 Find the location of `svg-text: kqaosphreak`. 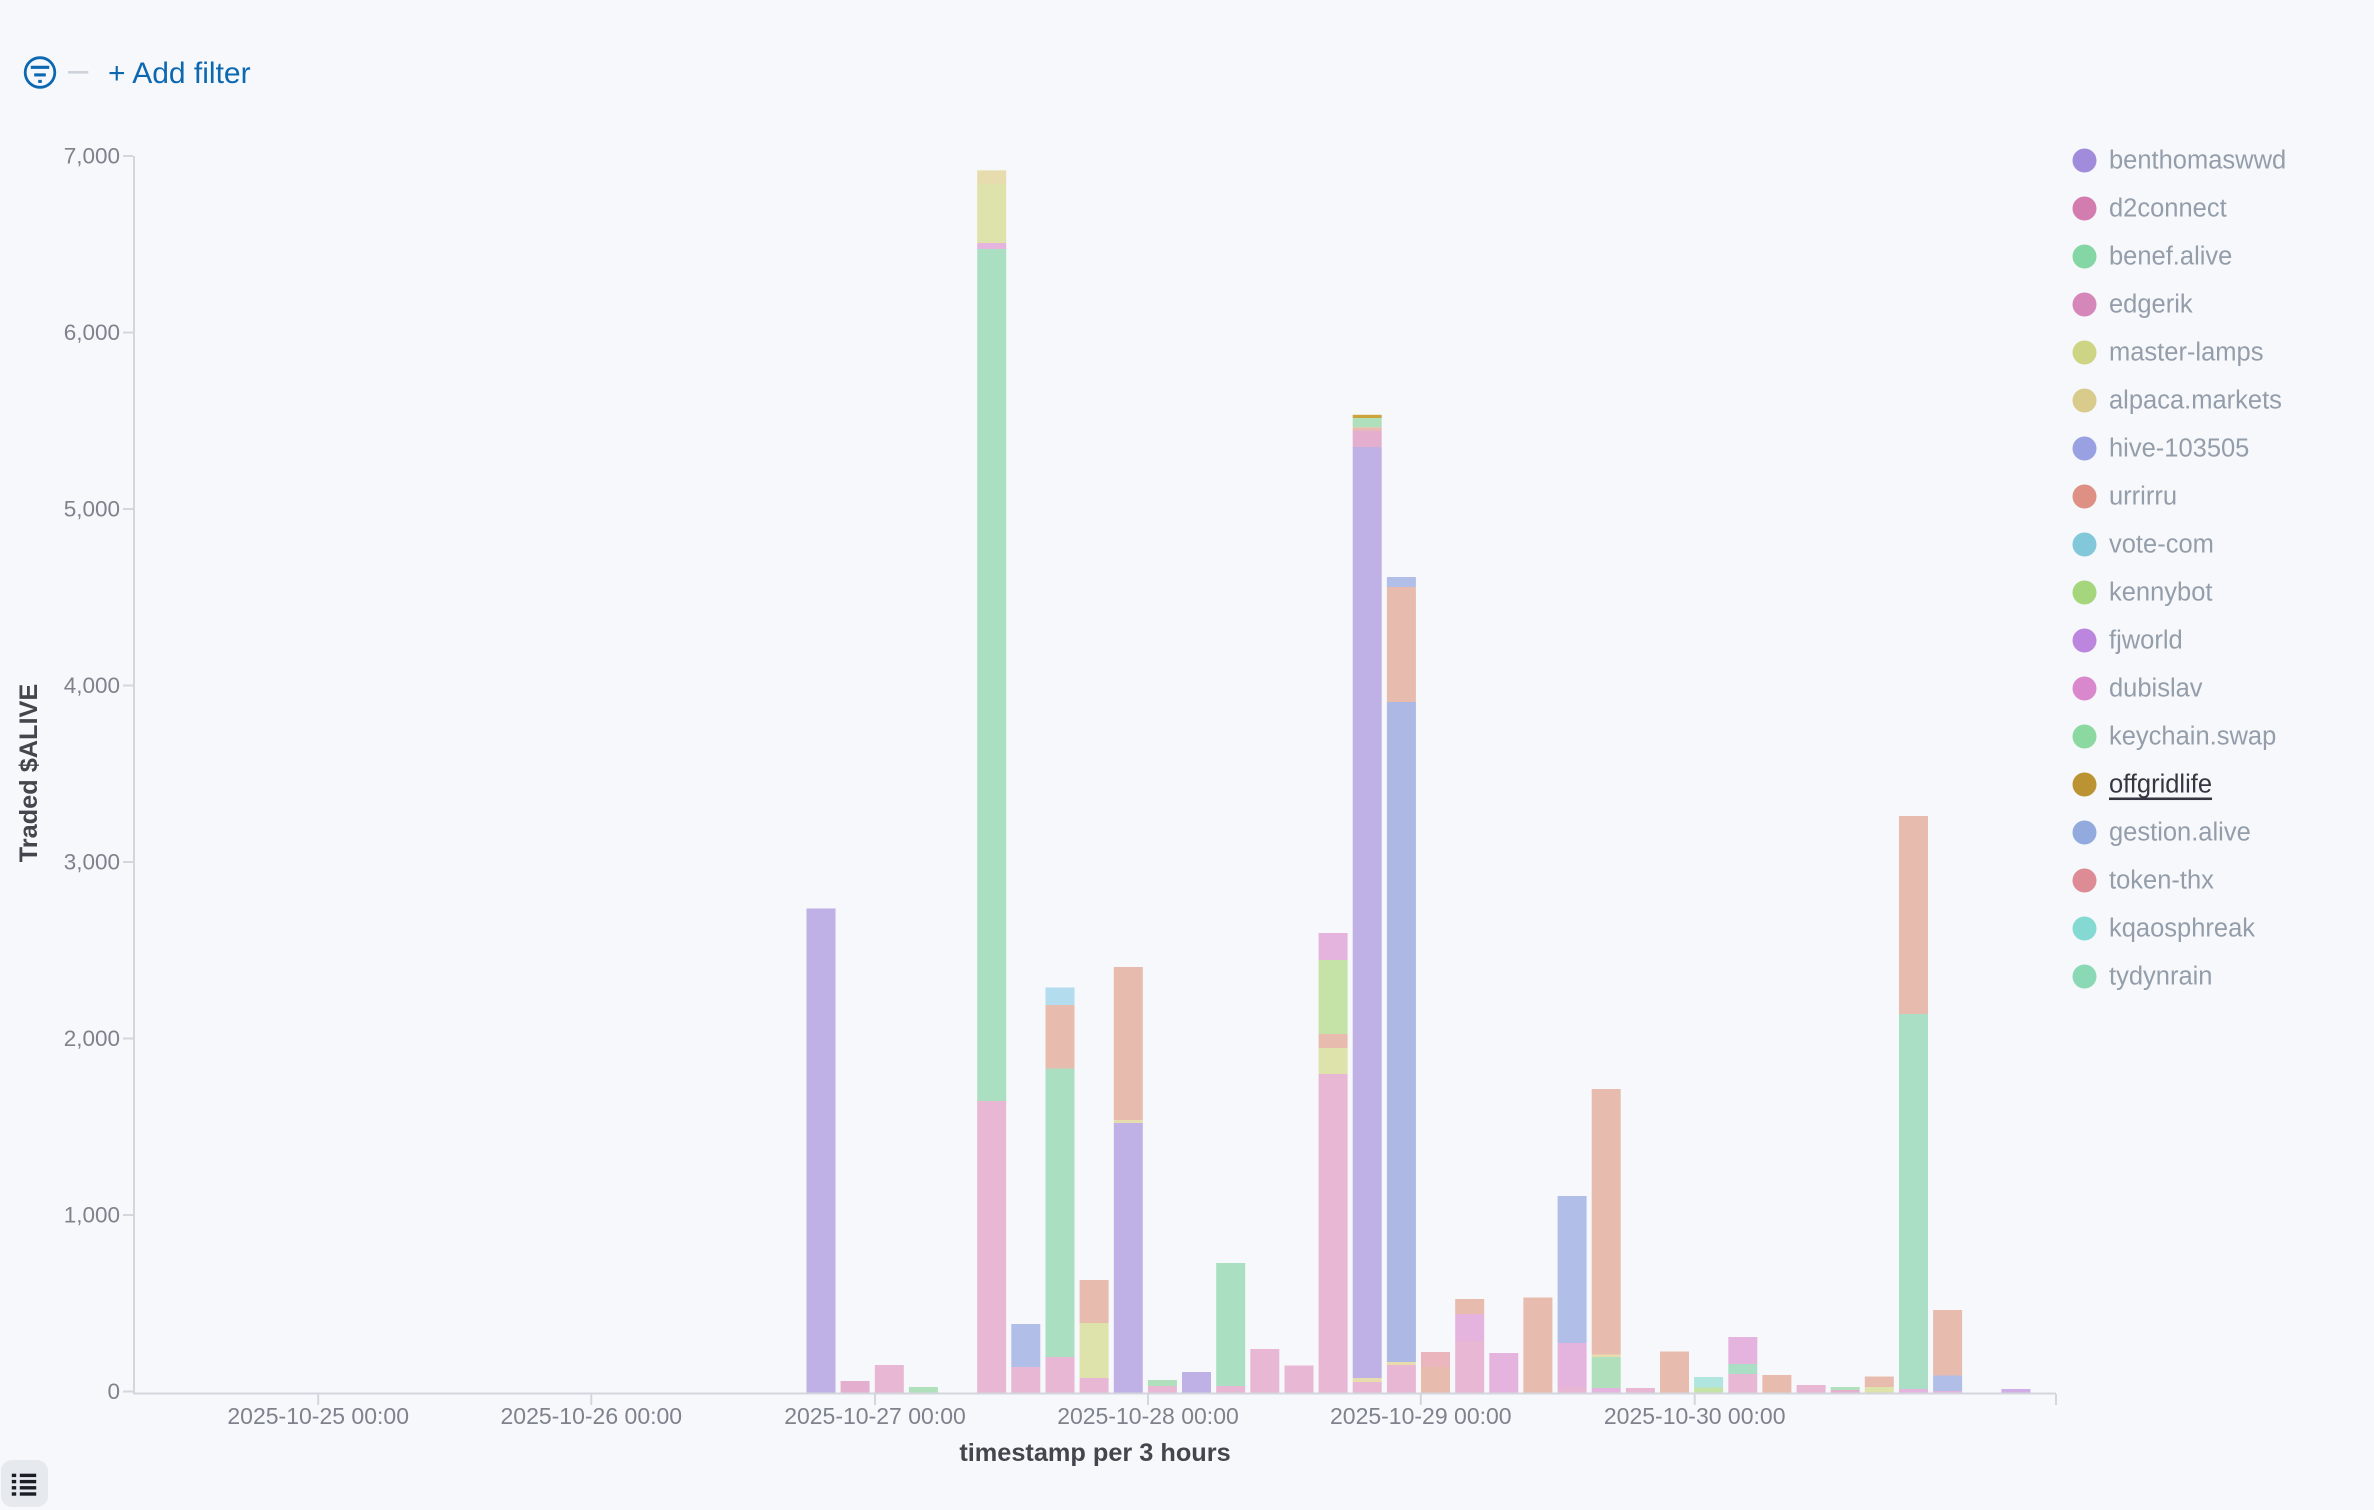

svg-text: kqaosphreak is located at coordinates (2182, 929).